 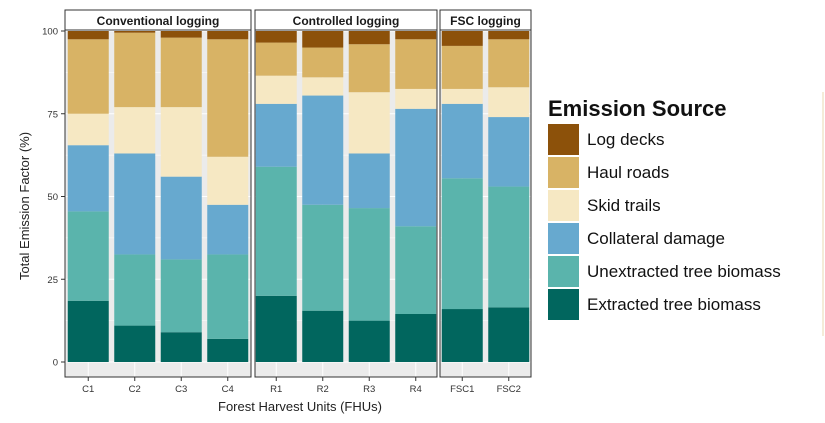 I want to click on bar-segment-r4-log-decks, so click(x=416, y=35).